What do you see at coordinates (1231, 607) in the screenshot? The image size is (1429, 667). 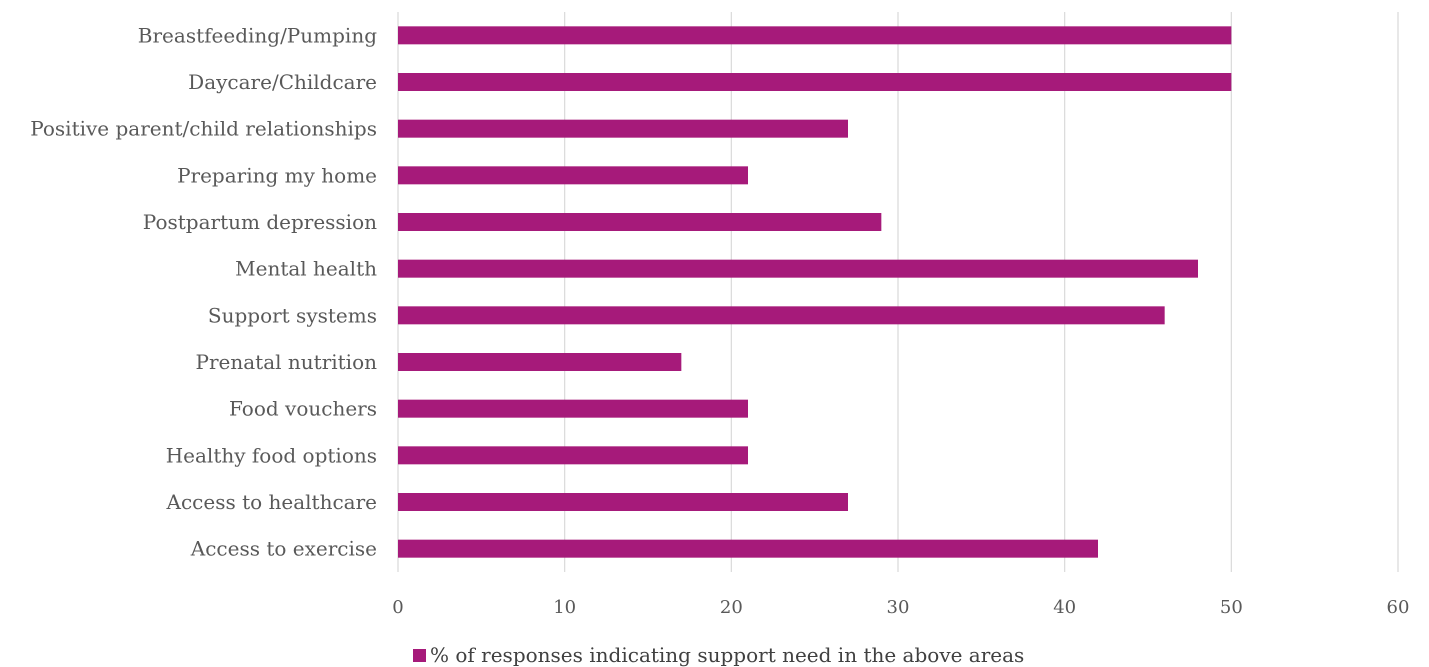 I see `x-tick-label: 50` at bounding box center [1231, 607].